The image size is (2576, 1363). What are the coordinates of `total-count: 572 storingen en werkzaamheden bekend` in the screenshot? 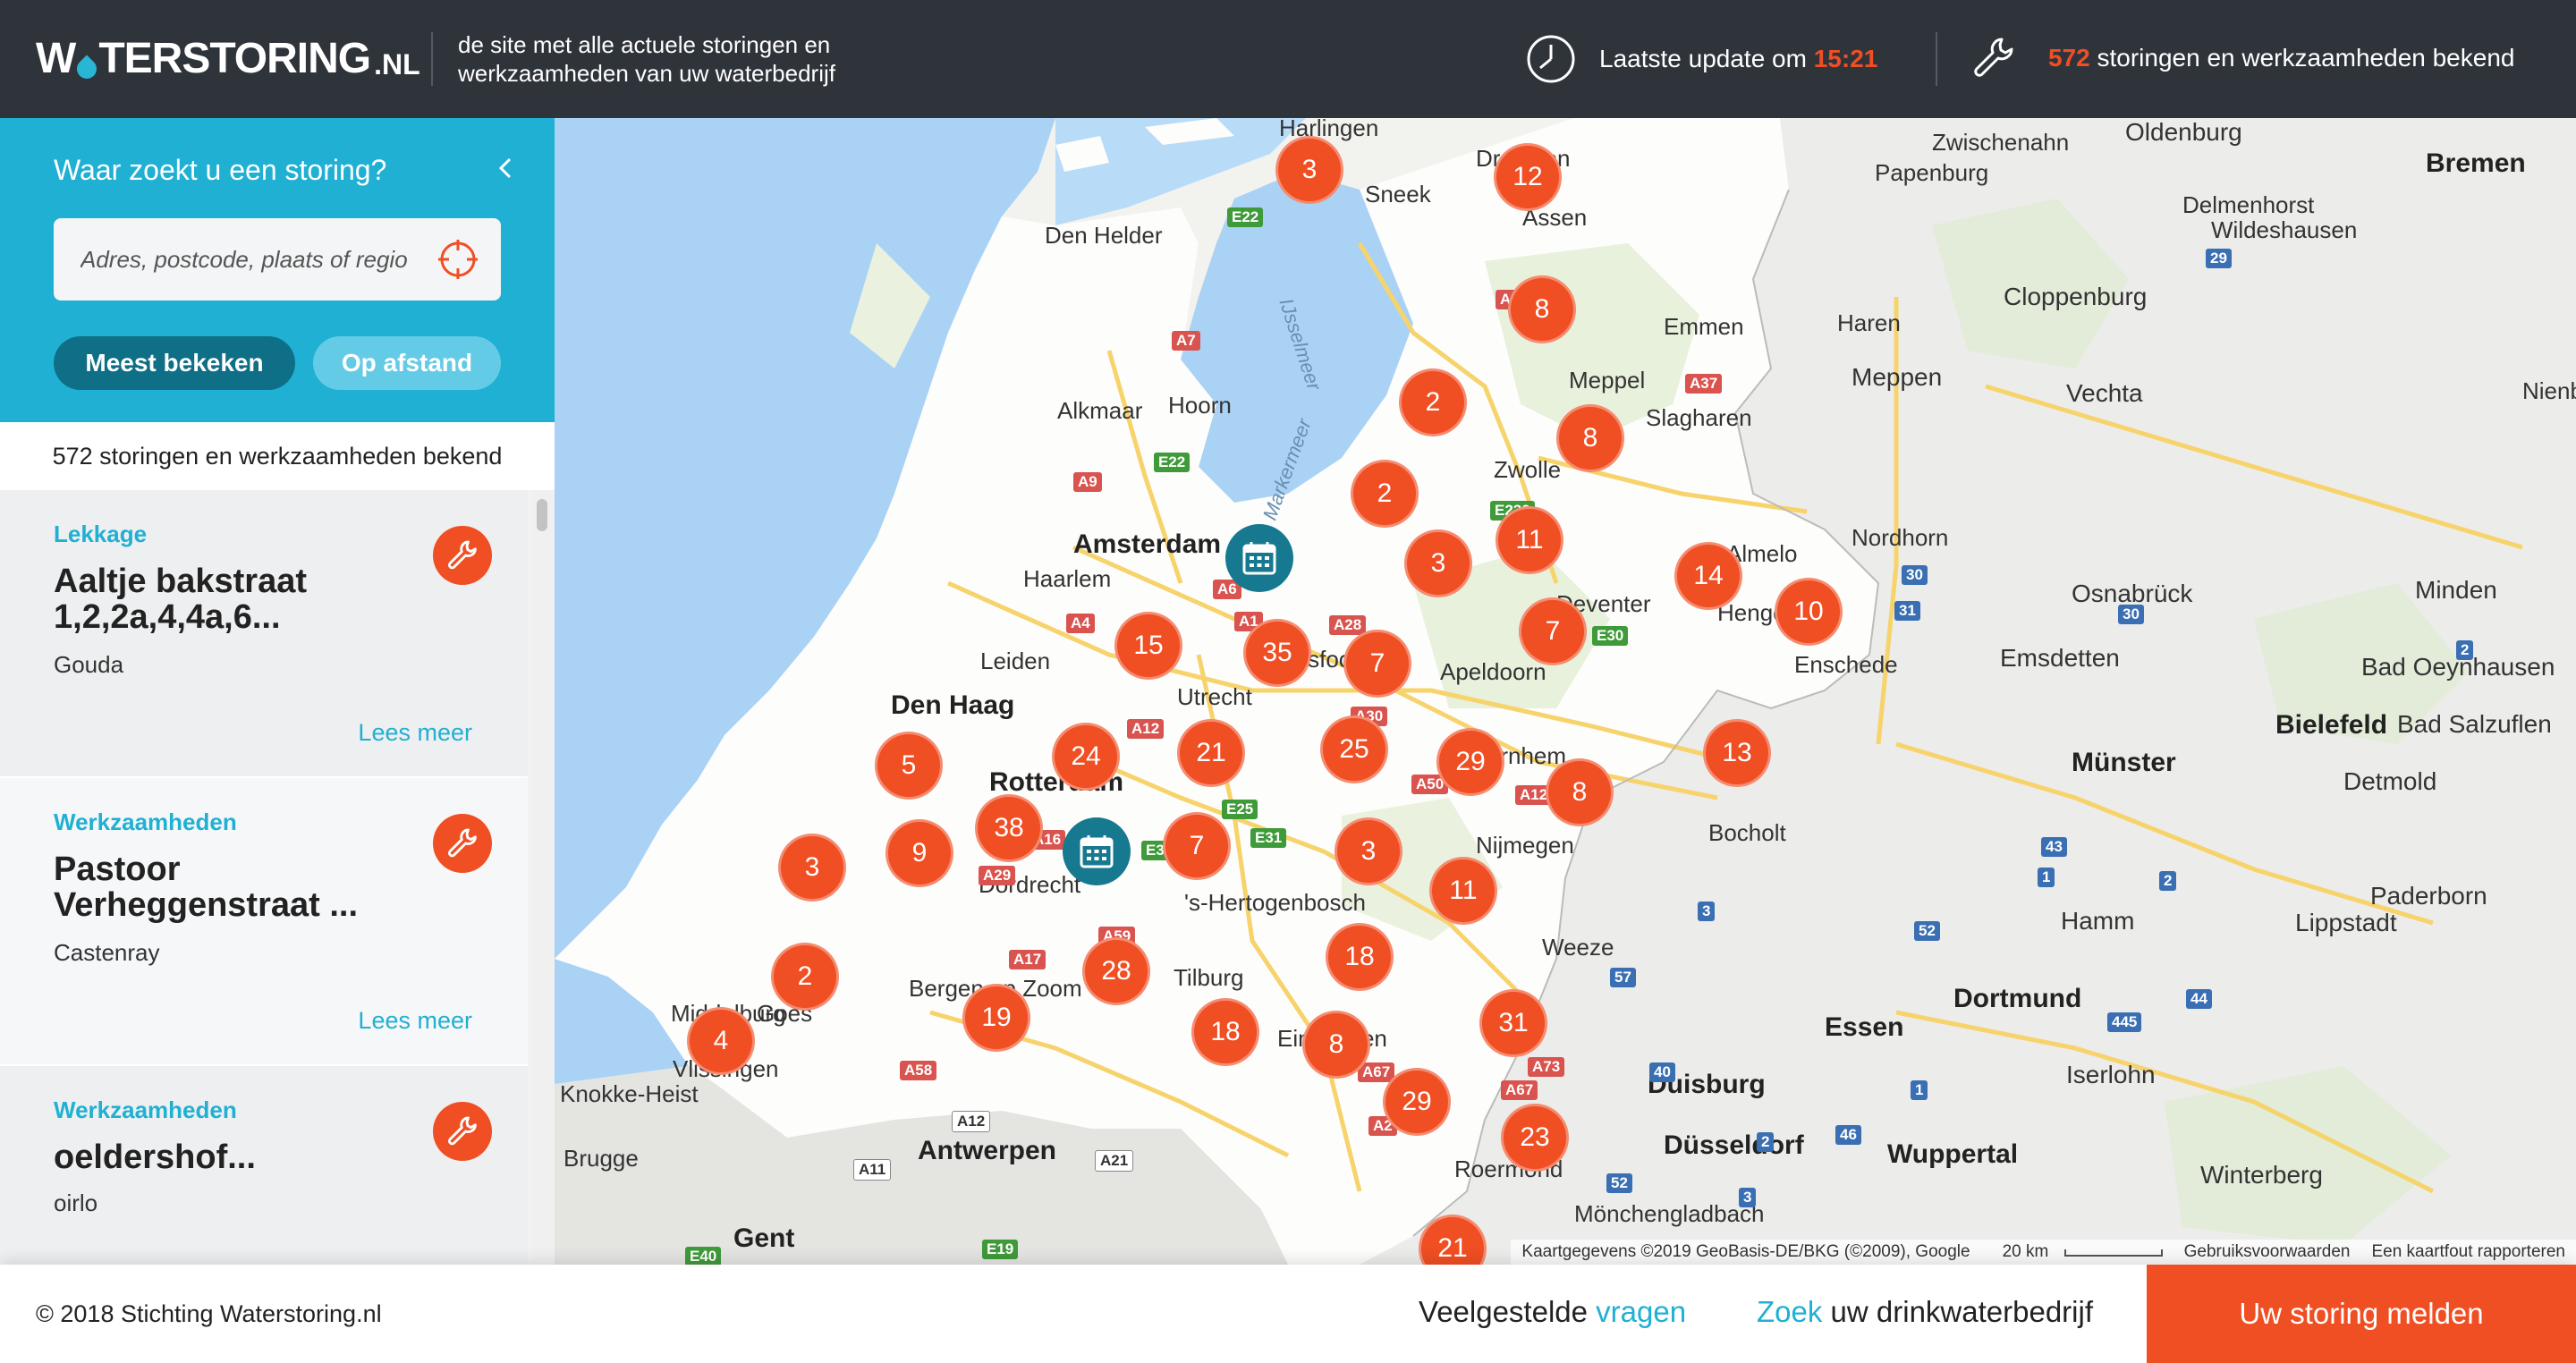 It's located at (2242, 58).